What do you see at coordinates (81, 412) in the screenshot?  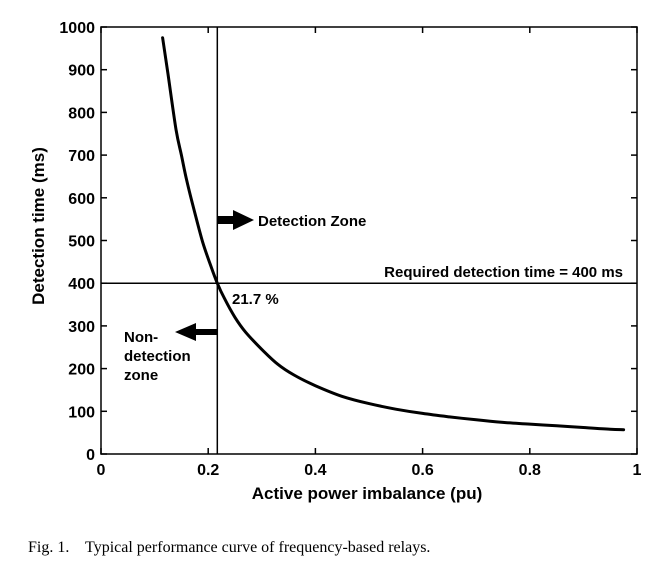 I see `y-tick-label: 100` at bounding box center [81, 412].